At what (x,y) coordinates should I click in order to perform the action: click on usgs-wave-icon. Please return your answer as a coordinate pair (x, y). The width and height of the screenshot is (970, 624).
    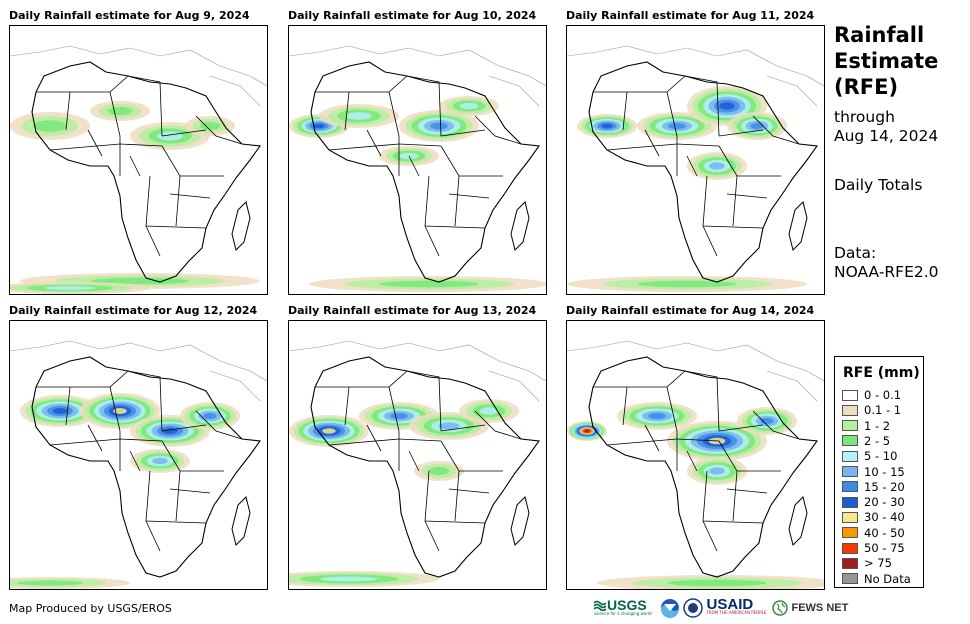
    Looking at the image, I should click on (600, 605).